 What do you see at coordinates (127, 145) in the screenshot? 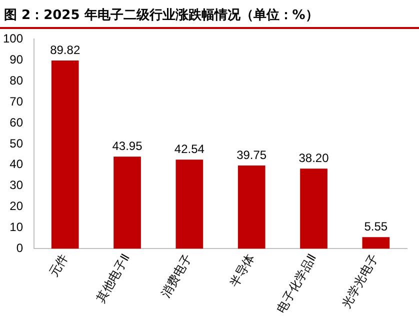
I see `data-label: 43.95` at bounding box center [127, 145].